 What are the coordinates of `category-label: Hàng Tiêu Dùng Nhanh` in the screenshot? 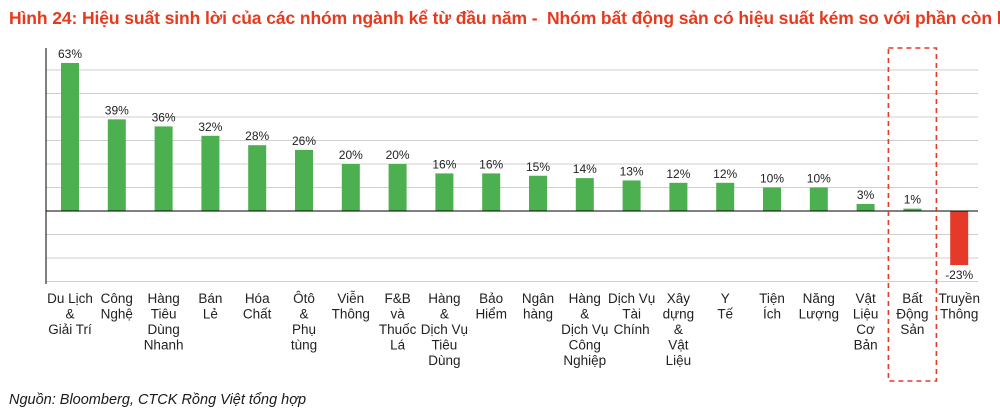 It's located at (164, 322).